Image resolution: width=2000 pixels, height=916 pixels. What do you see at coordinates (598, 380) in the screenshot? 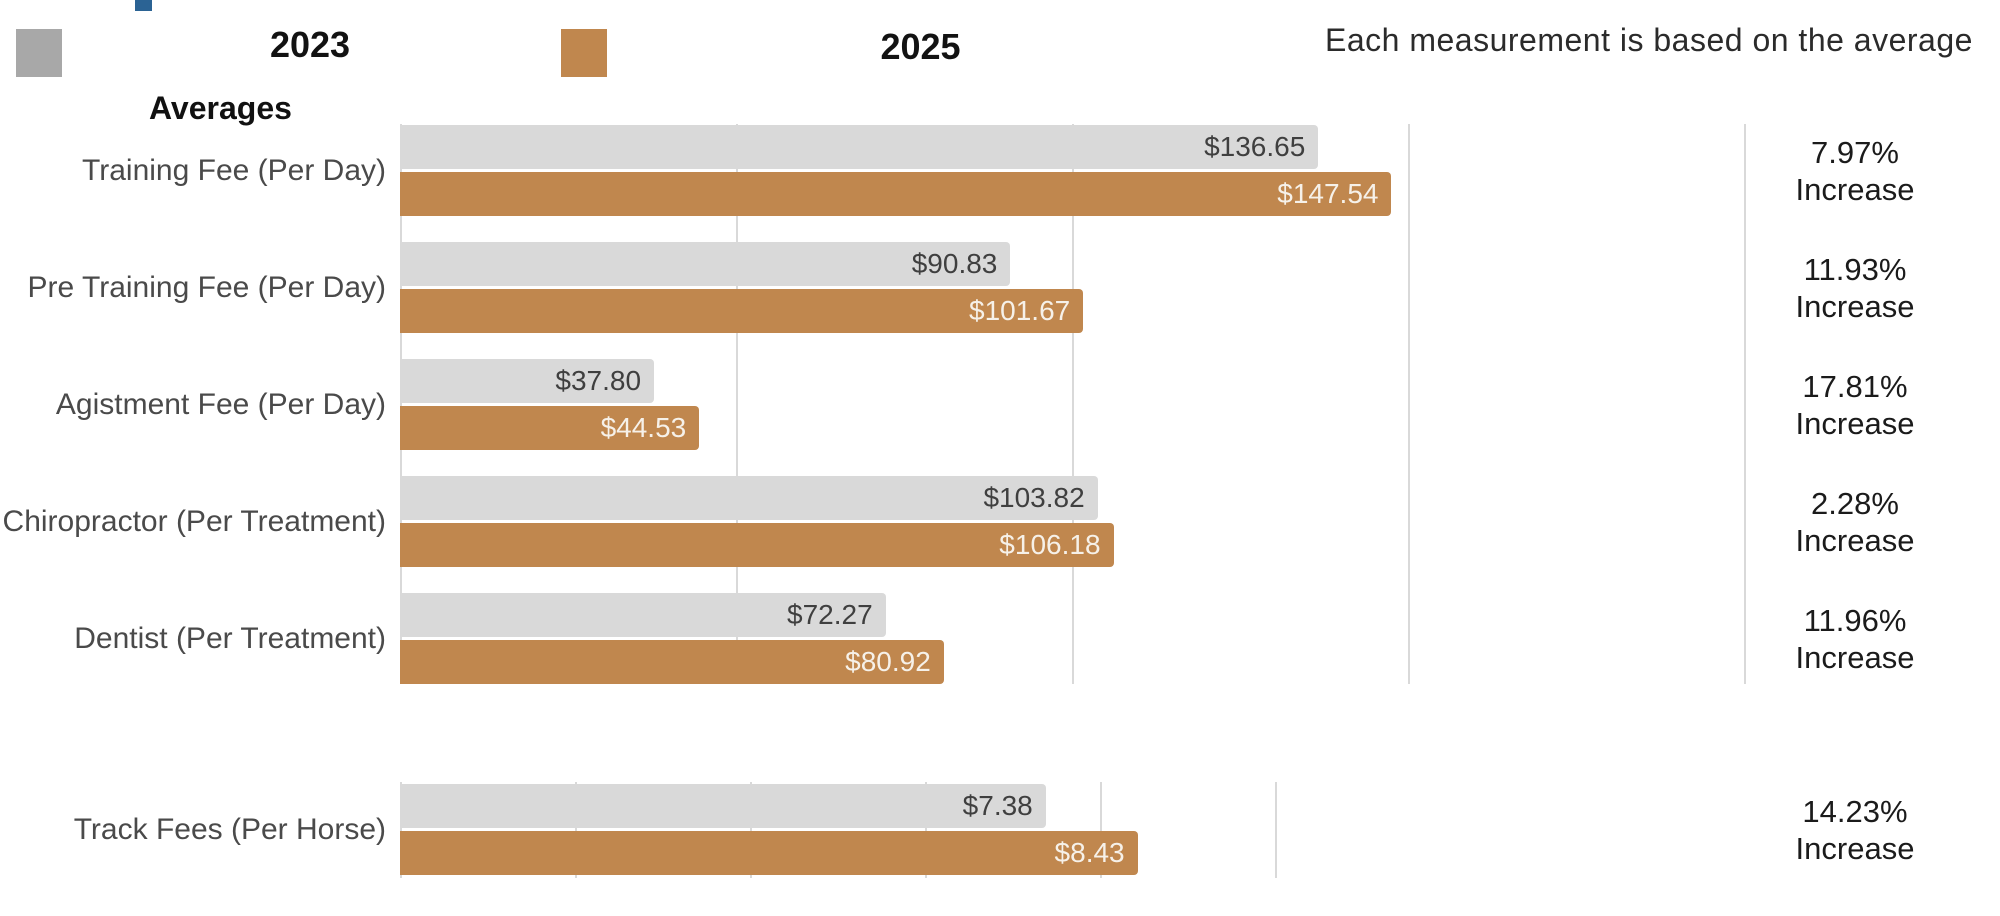
I see `bar-value-label: $37.80` at bounding box center [598, 380].